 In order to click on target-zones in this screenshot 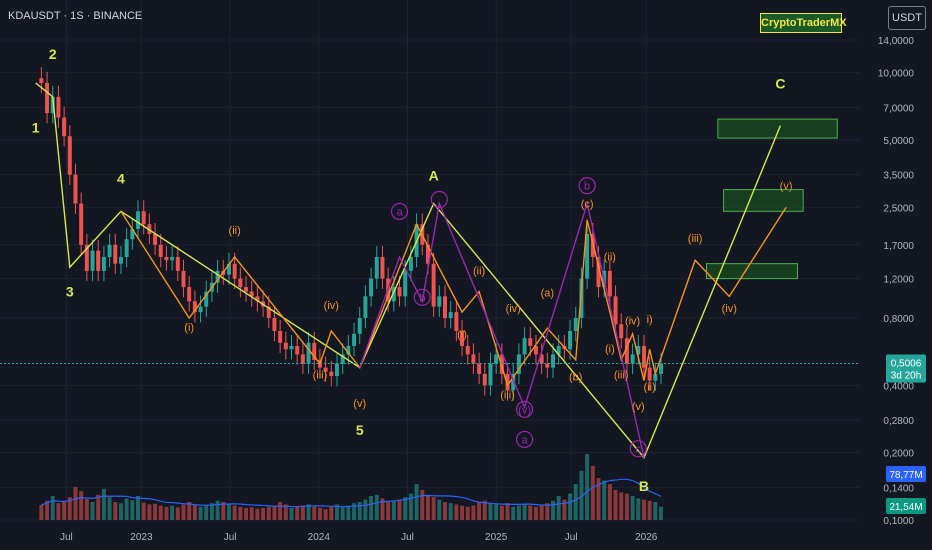, I will do `click(772, 199)`.